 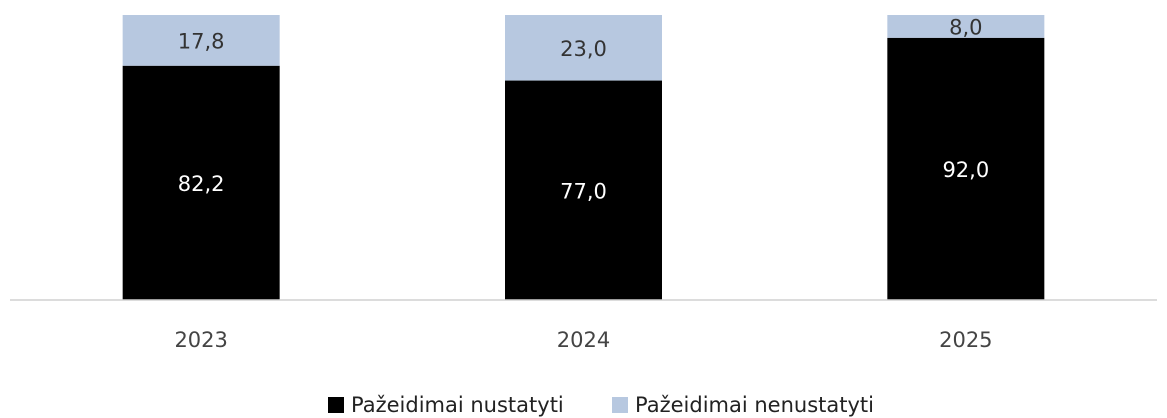 I want to click on x-tick-label: 2024, so click(x=583, y=340).